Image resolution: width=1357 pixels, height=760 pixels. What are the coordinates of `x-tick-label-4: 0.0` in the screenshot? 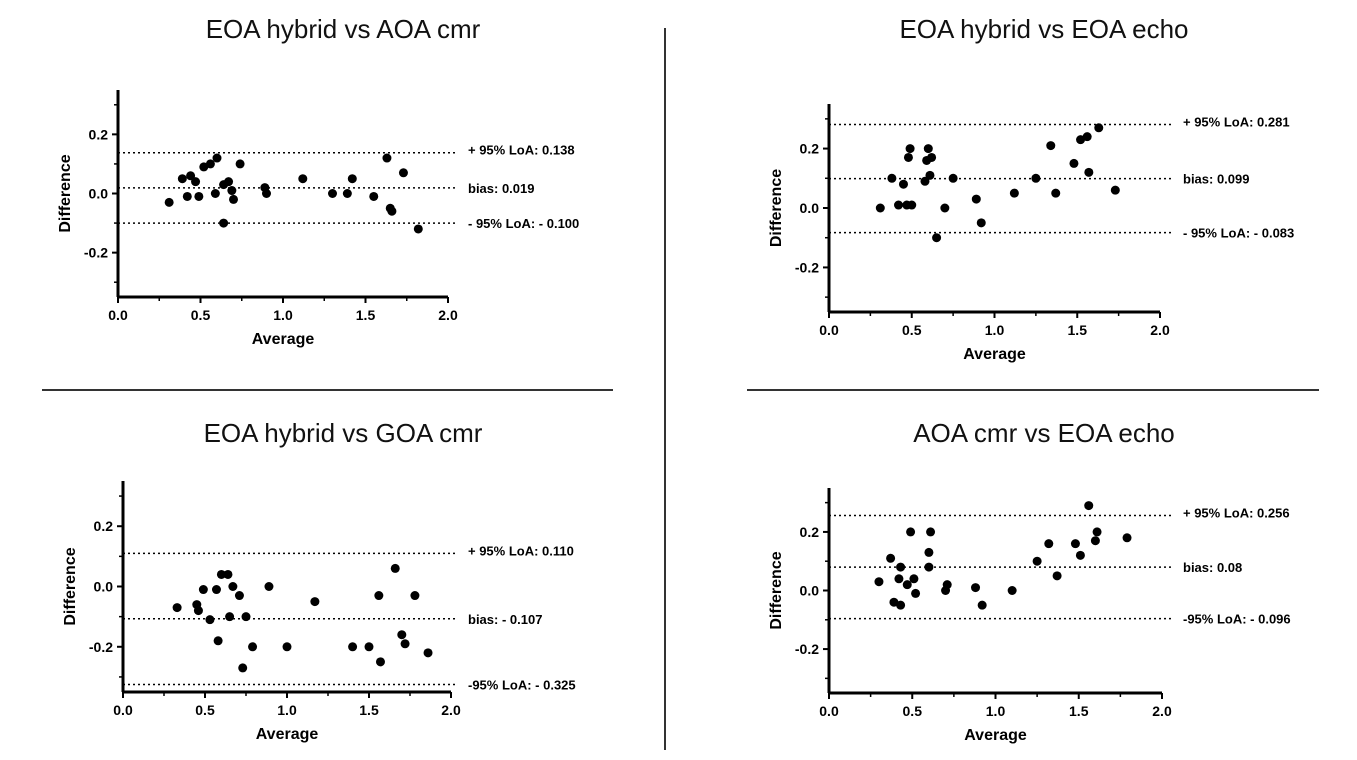 It's located at (829, 711).